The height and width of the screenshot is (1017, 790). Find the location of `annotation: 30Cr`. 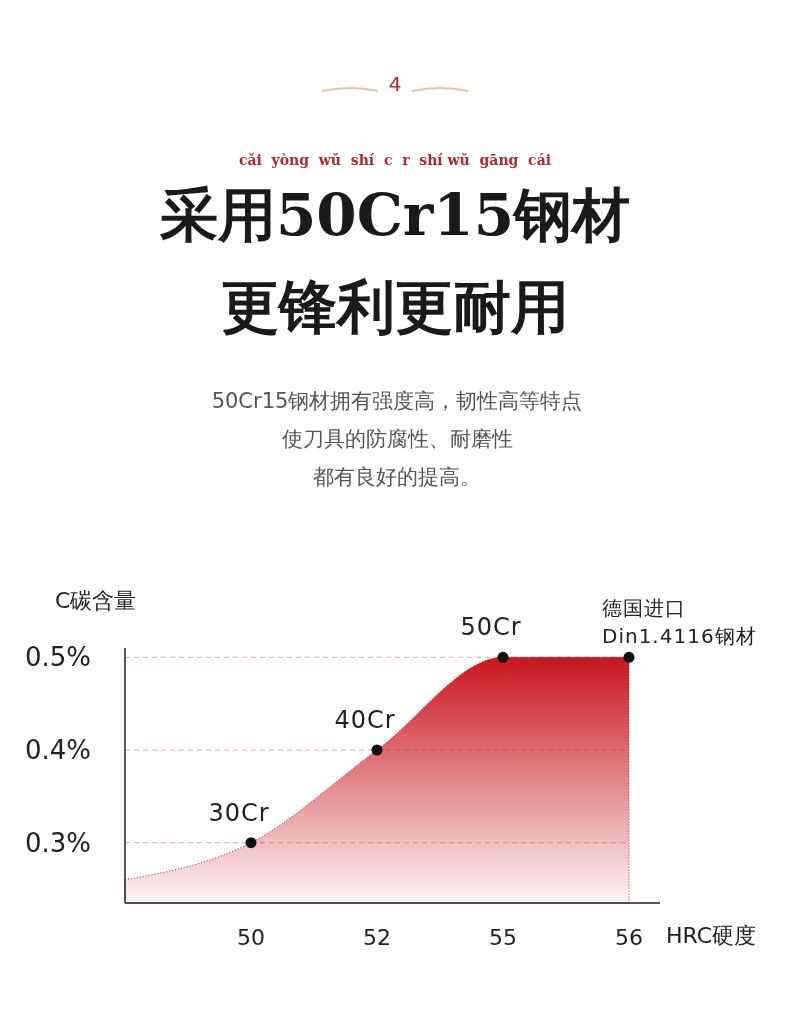

annotation: 30Cr is located at coordinates (239, 812).